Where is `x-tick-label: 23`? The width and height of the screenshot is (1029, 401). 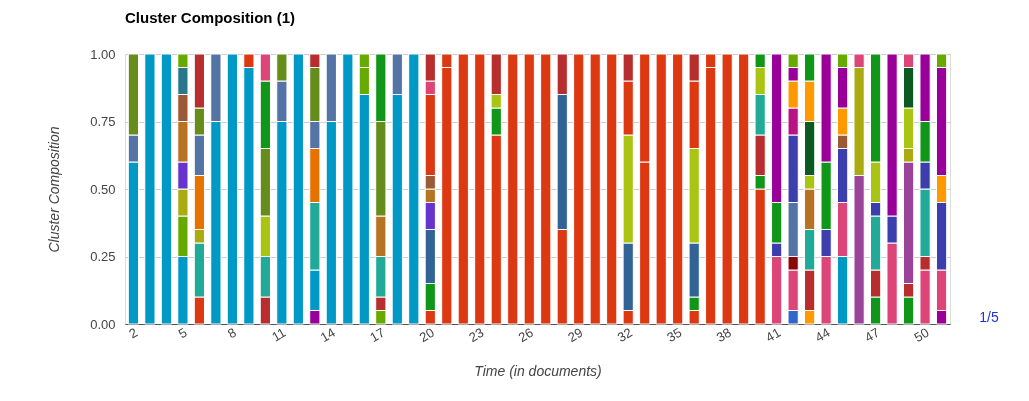
x-tick-label: 23 is located at coordinates (476, 334).